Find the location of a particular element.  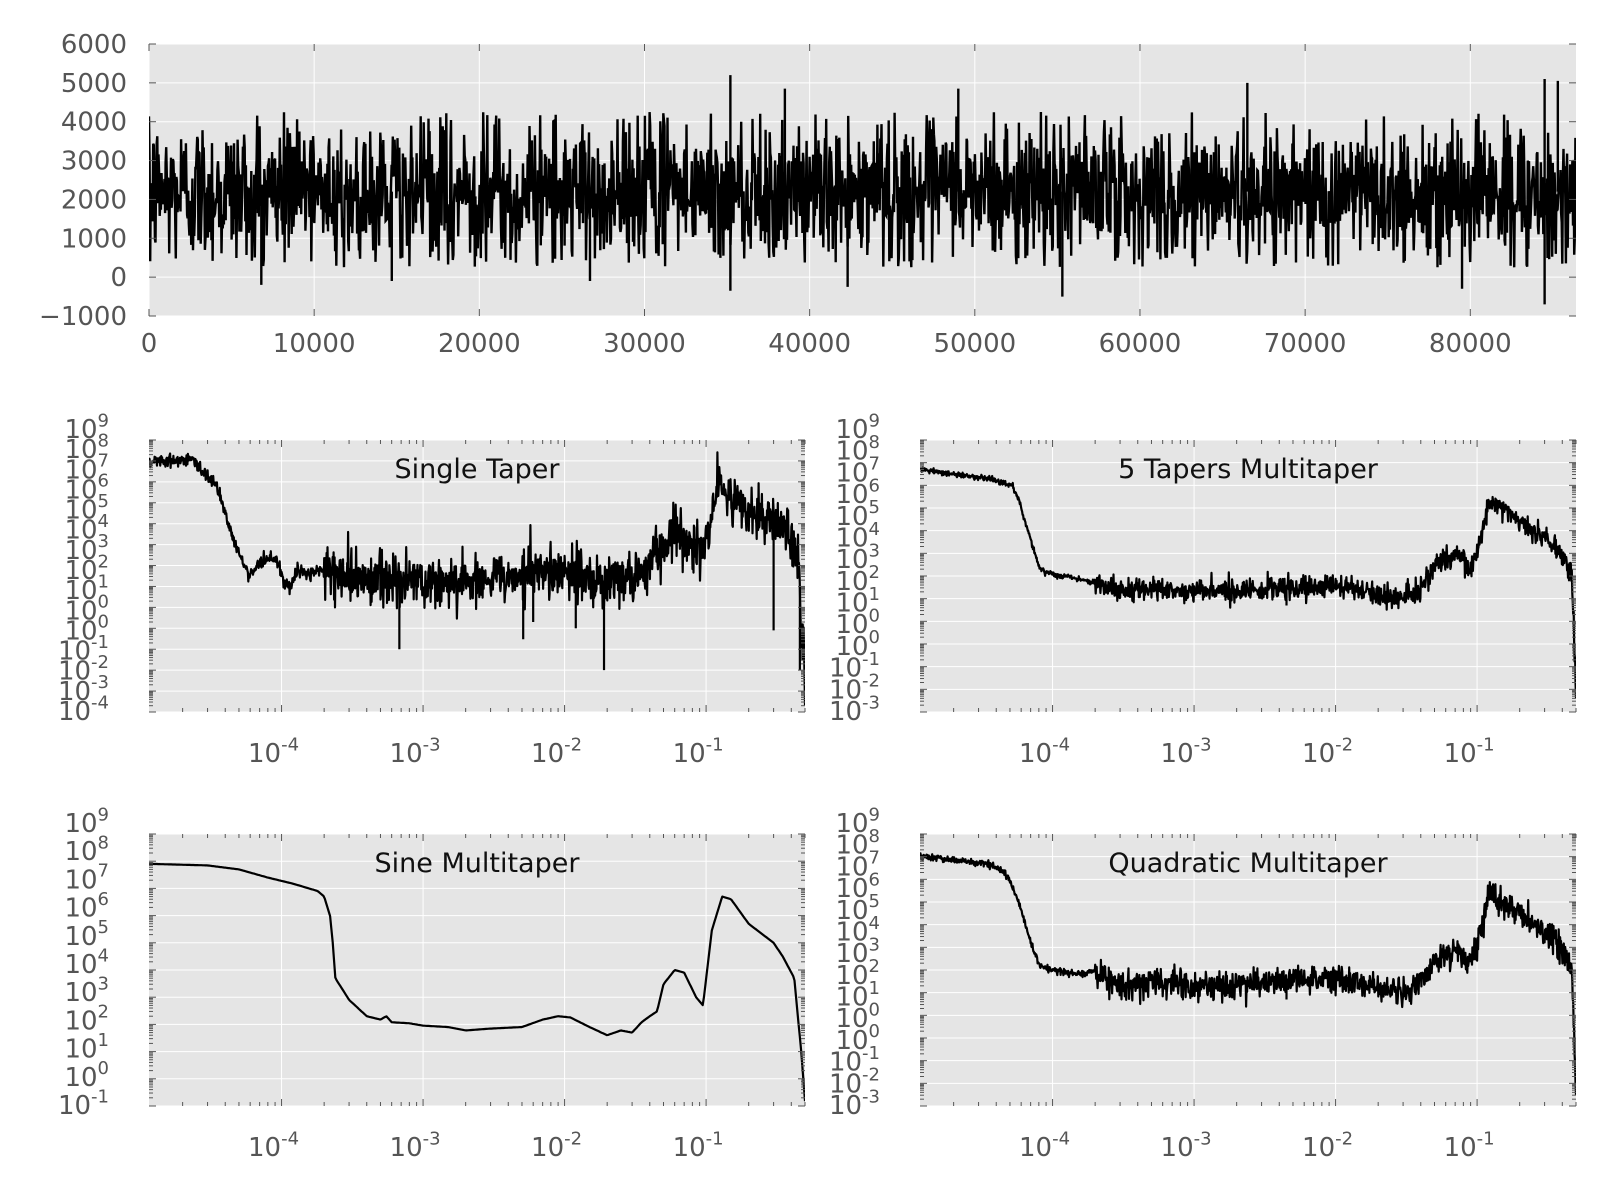

y-tick-label: 1000 is located at coordinates (94, 239).